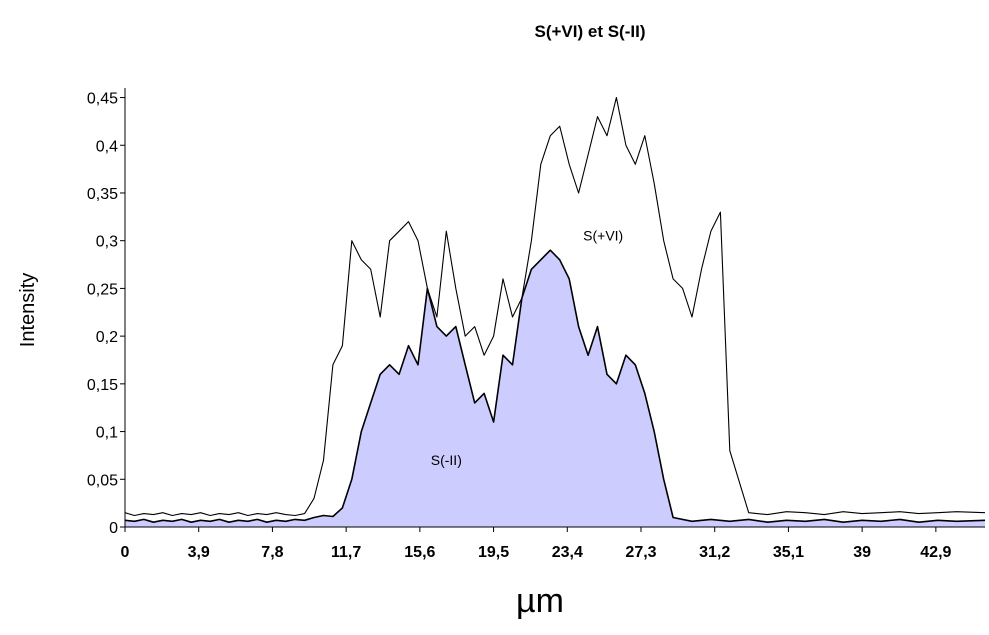 Image resolution: width=989 pixels, height=635 pixels. Describe the element at coordinates (419, 552) in the screenshot. I see `x-tick-label: 15,6` at that location.